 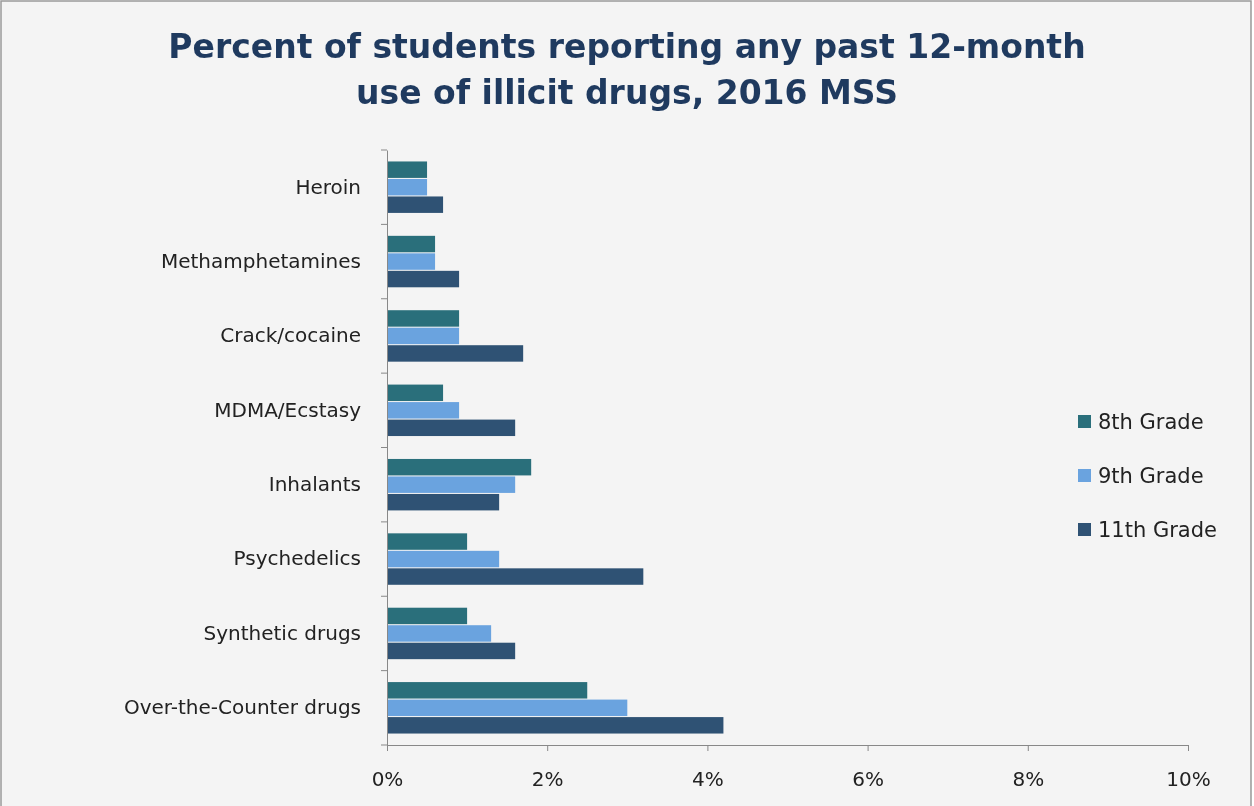 What do you see at coordinates (297, 558) in the screenshot?
I see `y-tick-label: Psychedelics` at bounding box center [297, 558].